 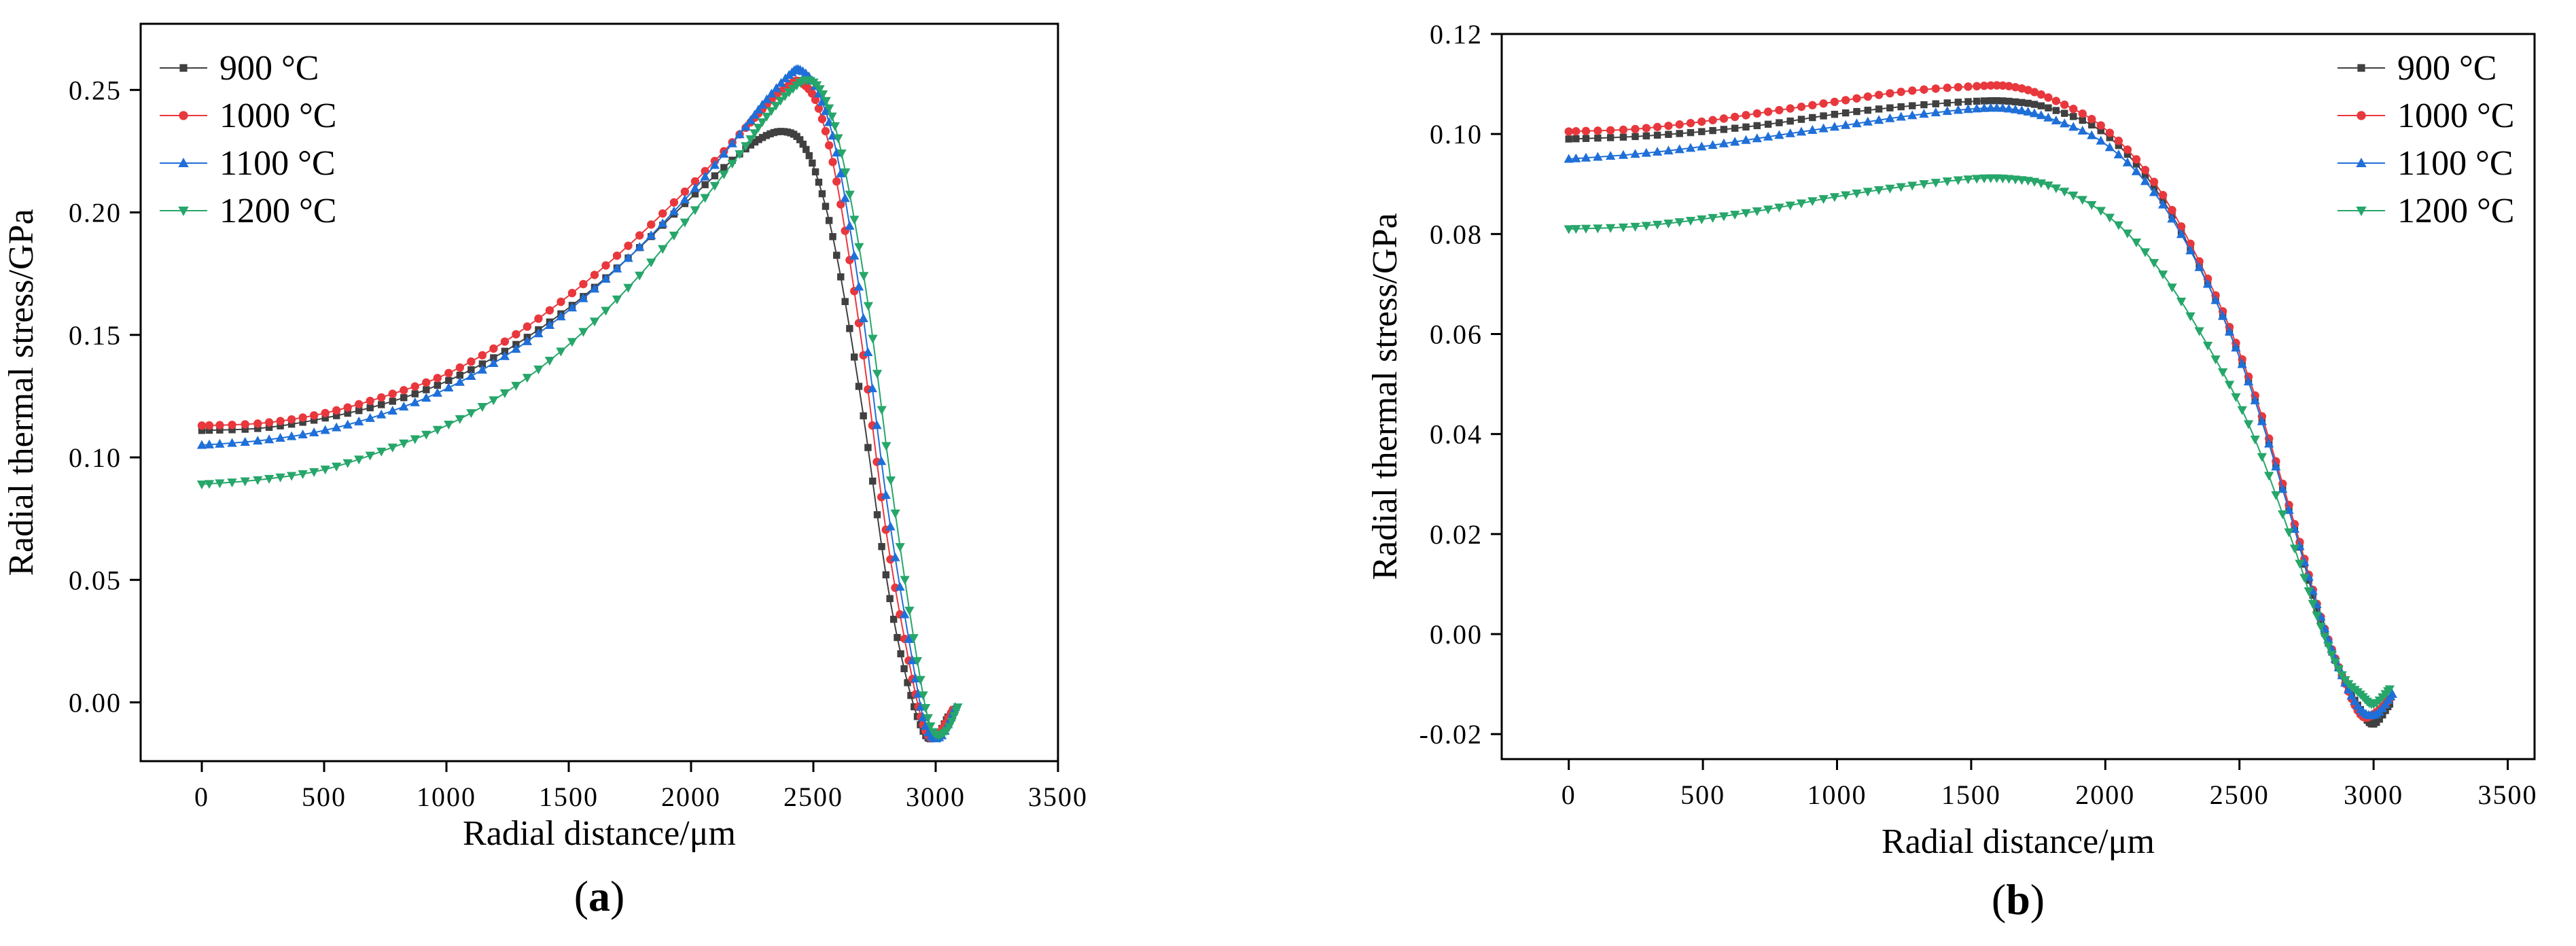 I want to click on x-axis-label-a: Radial distance/μm, so click(x=599, y=833).